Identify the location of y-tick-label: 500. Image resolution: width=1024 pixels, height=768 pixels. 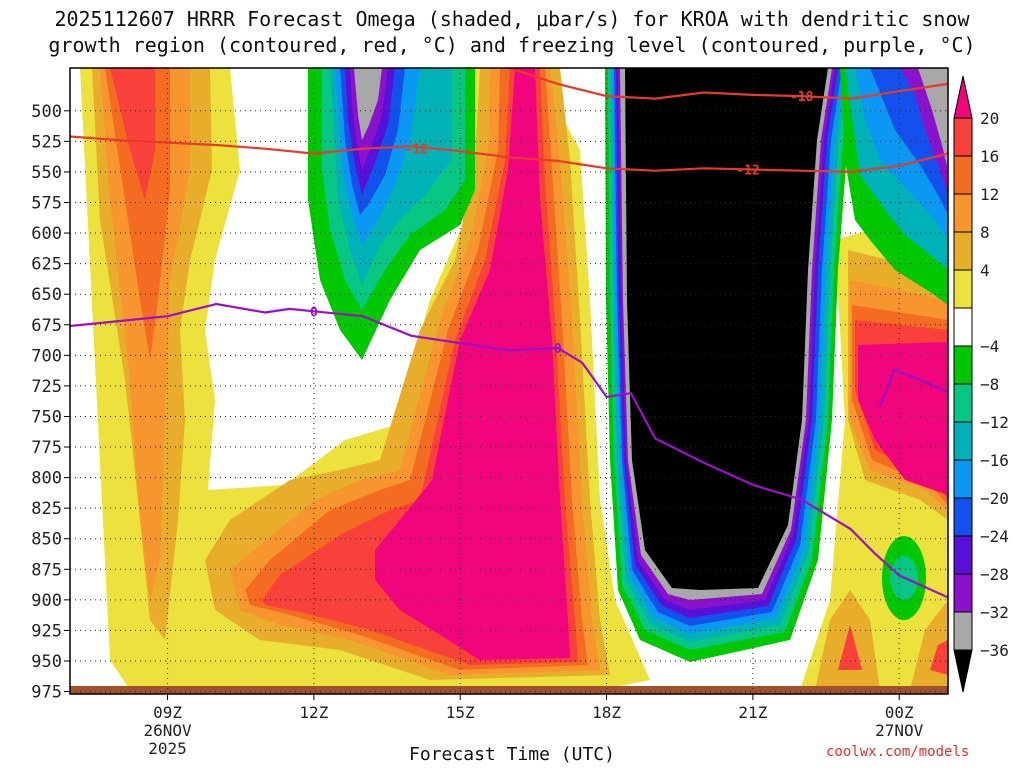
(46, 112).